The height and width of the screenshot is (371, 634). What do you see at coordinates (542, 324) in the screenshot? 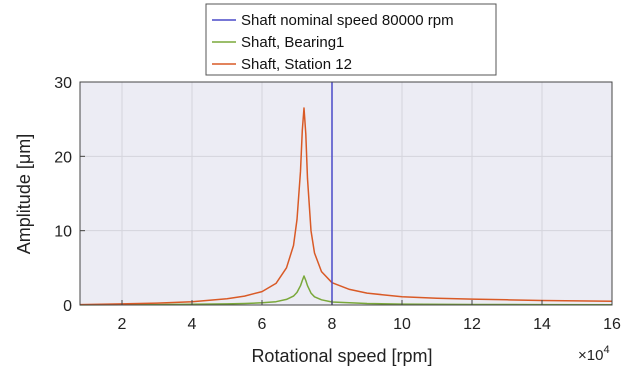
I see `x-tick-label: 14` at bounding box center [542, 324].